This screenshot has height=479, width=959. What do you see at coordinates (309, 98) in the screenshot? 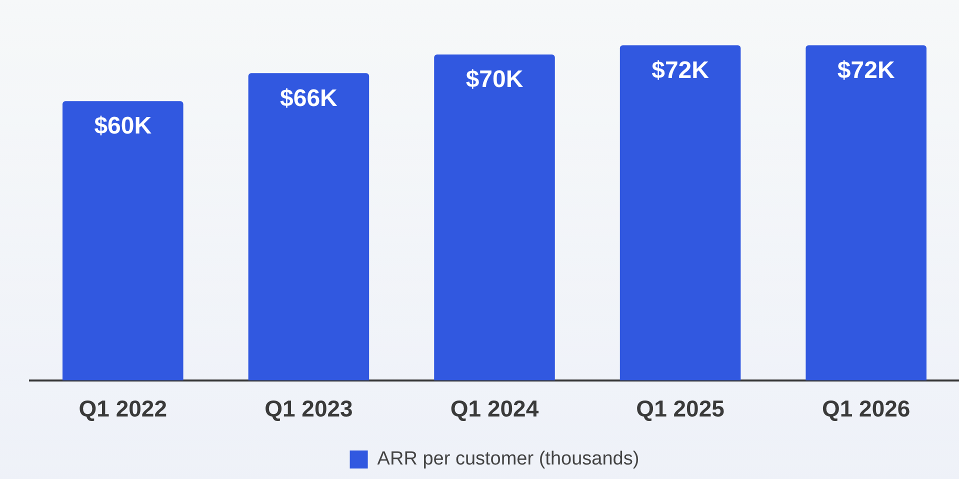
I see `data-label: $66K` at bounding box center [309, 98].